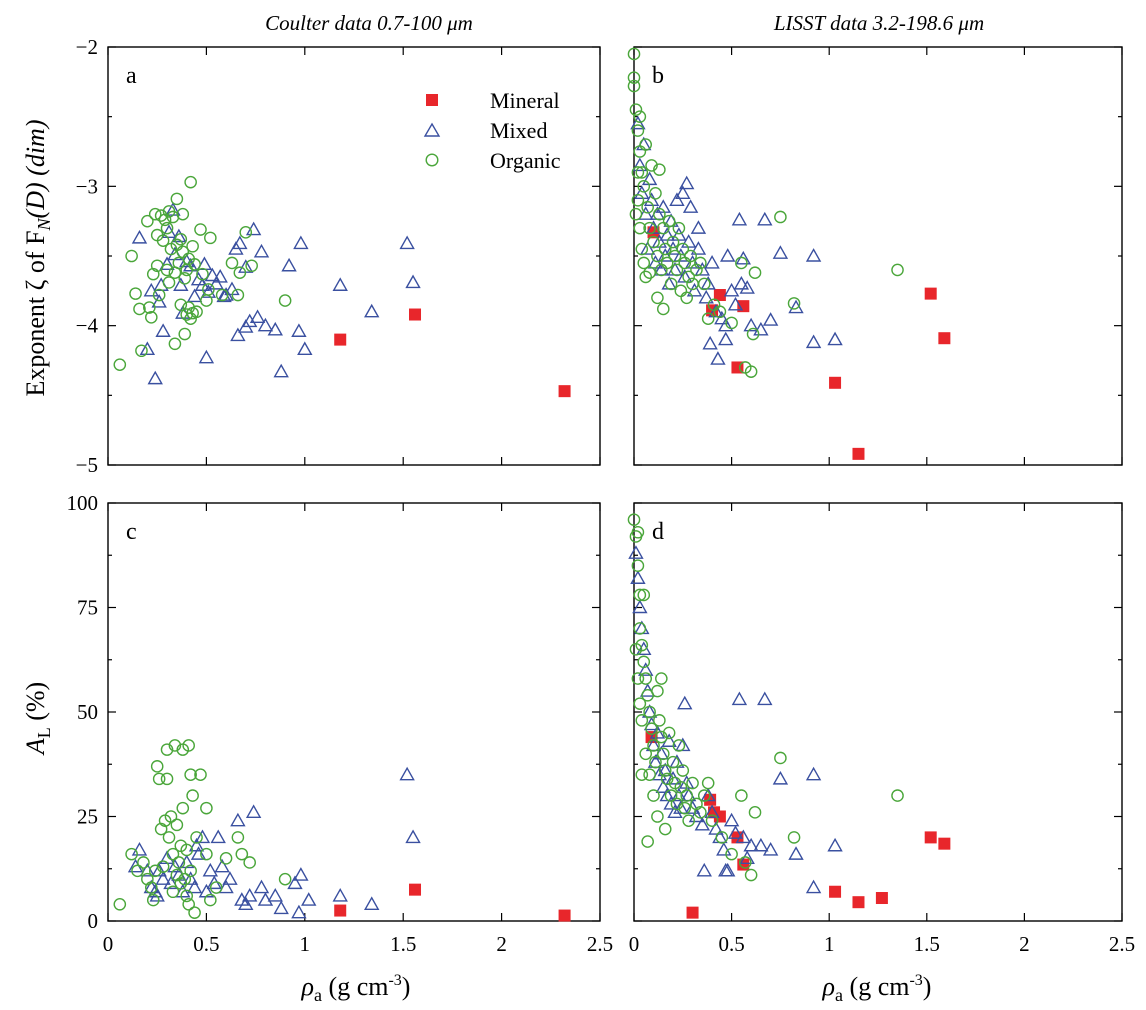 The width and height of the screenshot is (1146, 1010). I want to click on point-mineral, so click(930, 293).